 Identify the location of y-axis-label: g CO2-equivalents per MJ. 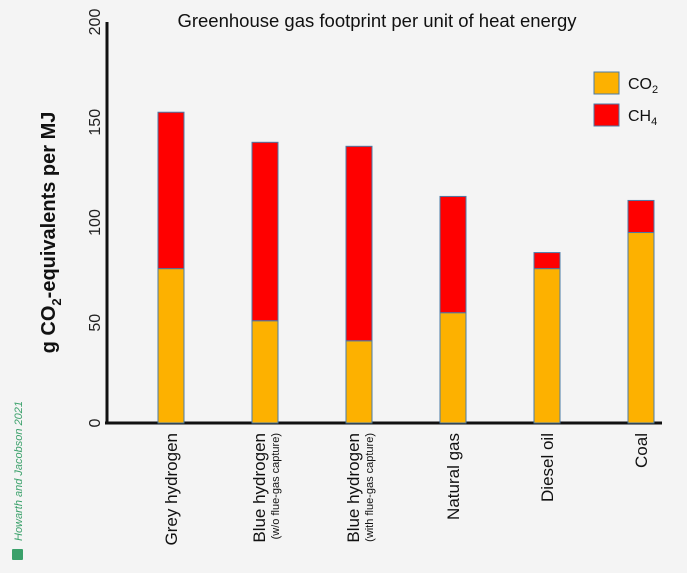
(51, 233).